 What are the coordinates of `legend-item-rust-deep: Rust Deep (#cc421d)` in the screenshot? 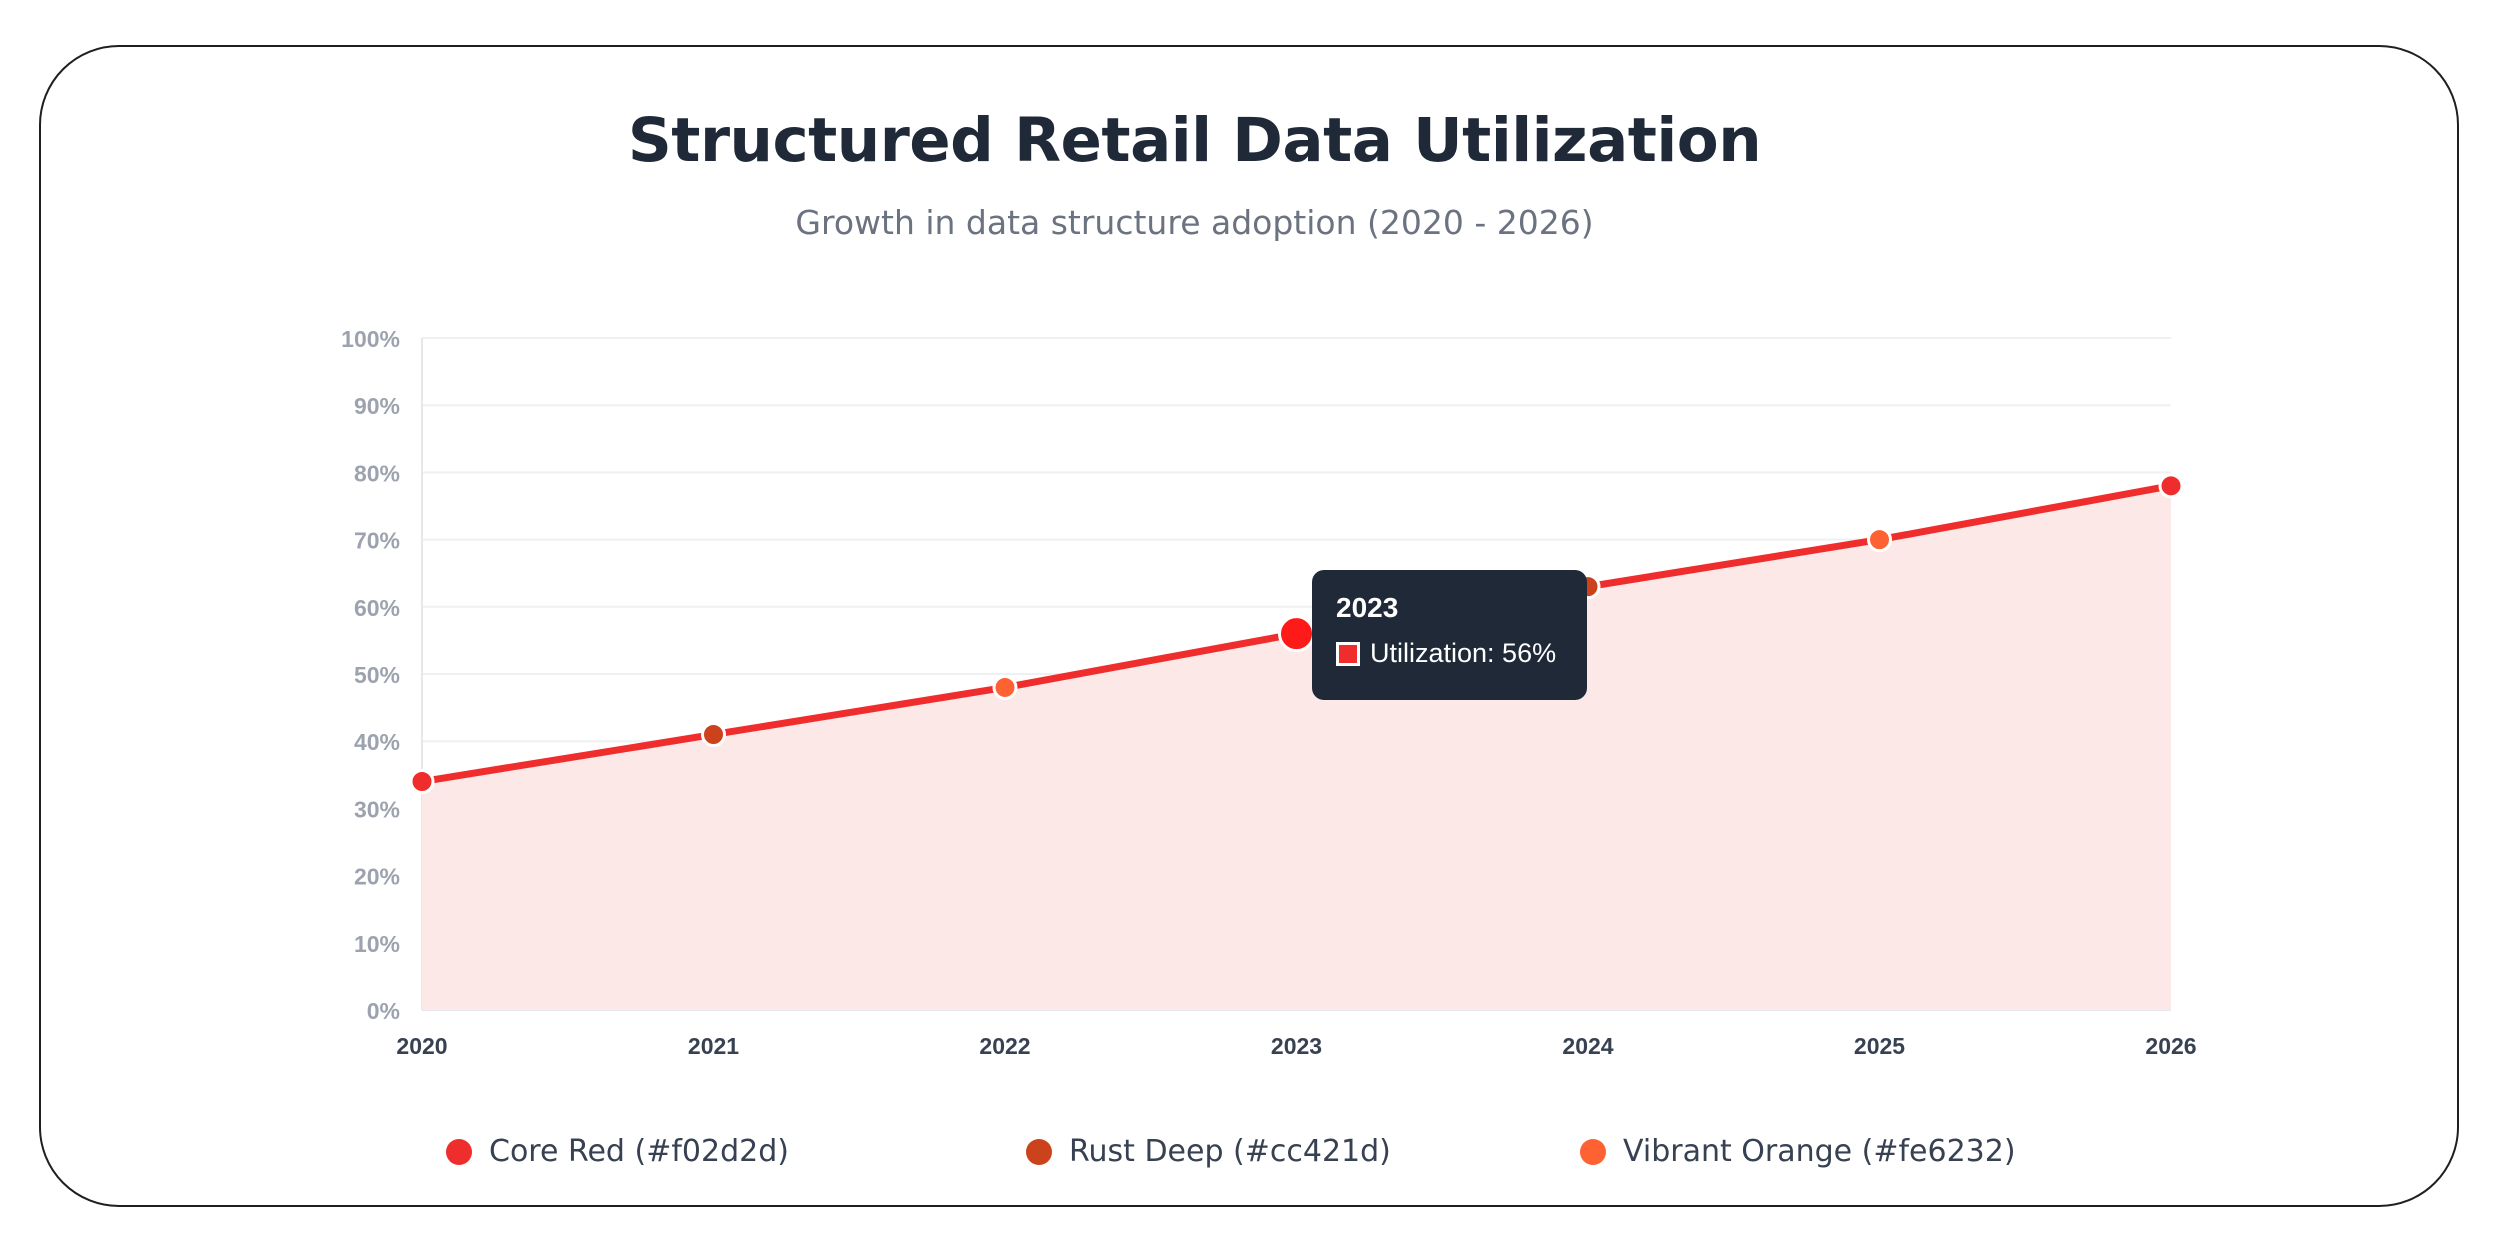 It's located at (1208, 1151).